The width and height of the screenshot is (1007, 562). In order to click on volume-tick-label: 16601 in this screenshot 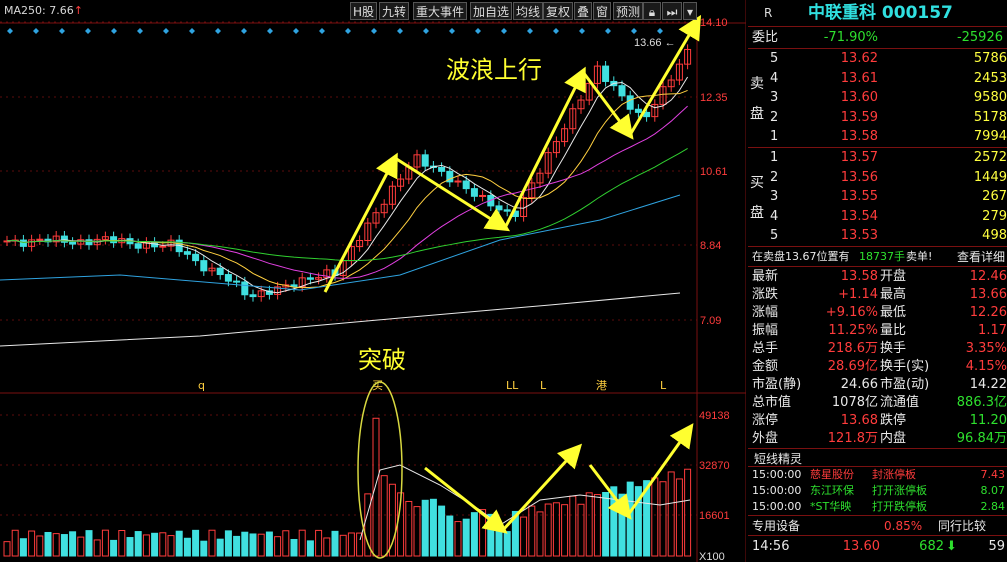, I will do `click(714, 516)`.